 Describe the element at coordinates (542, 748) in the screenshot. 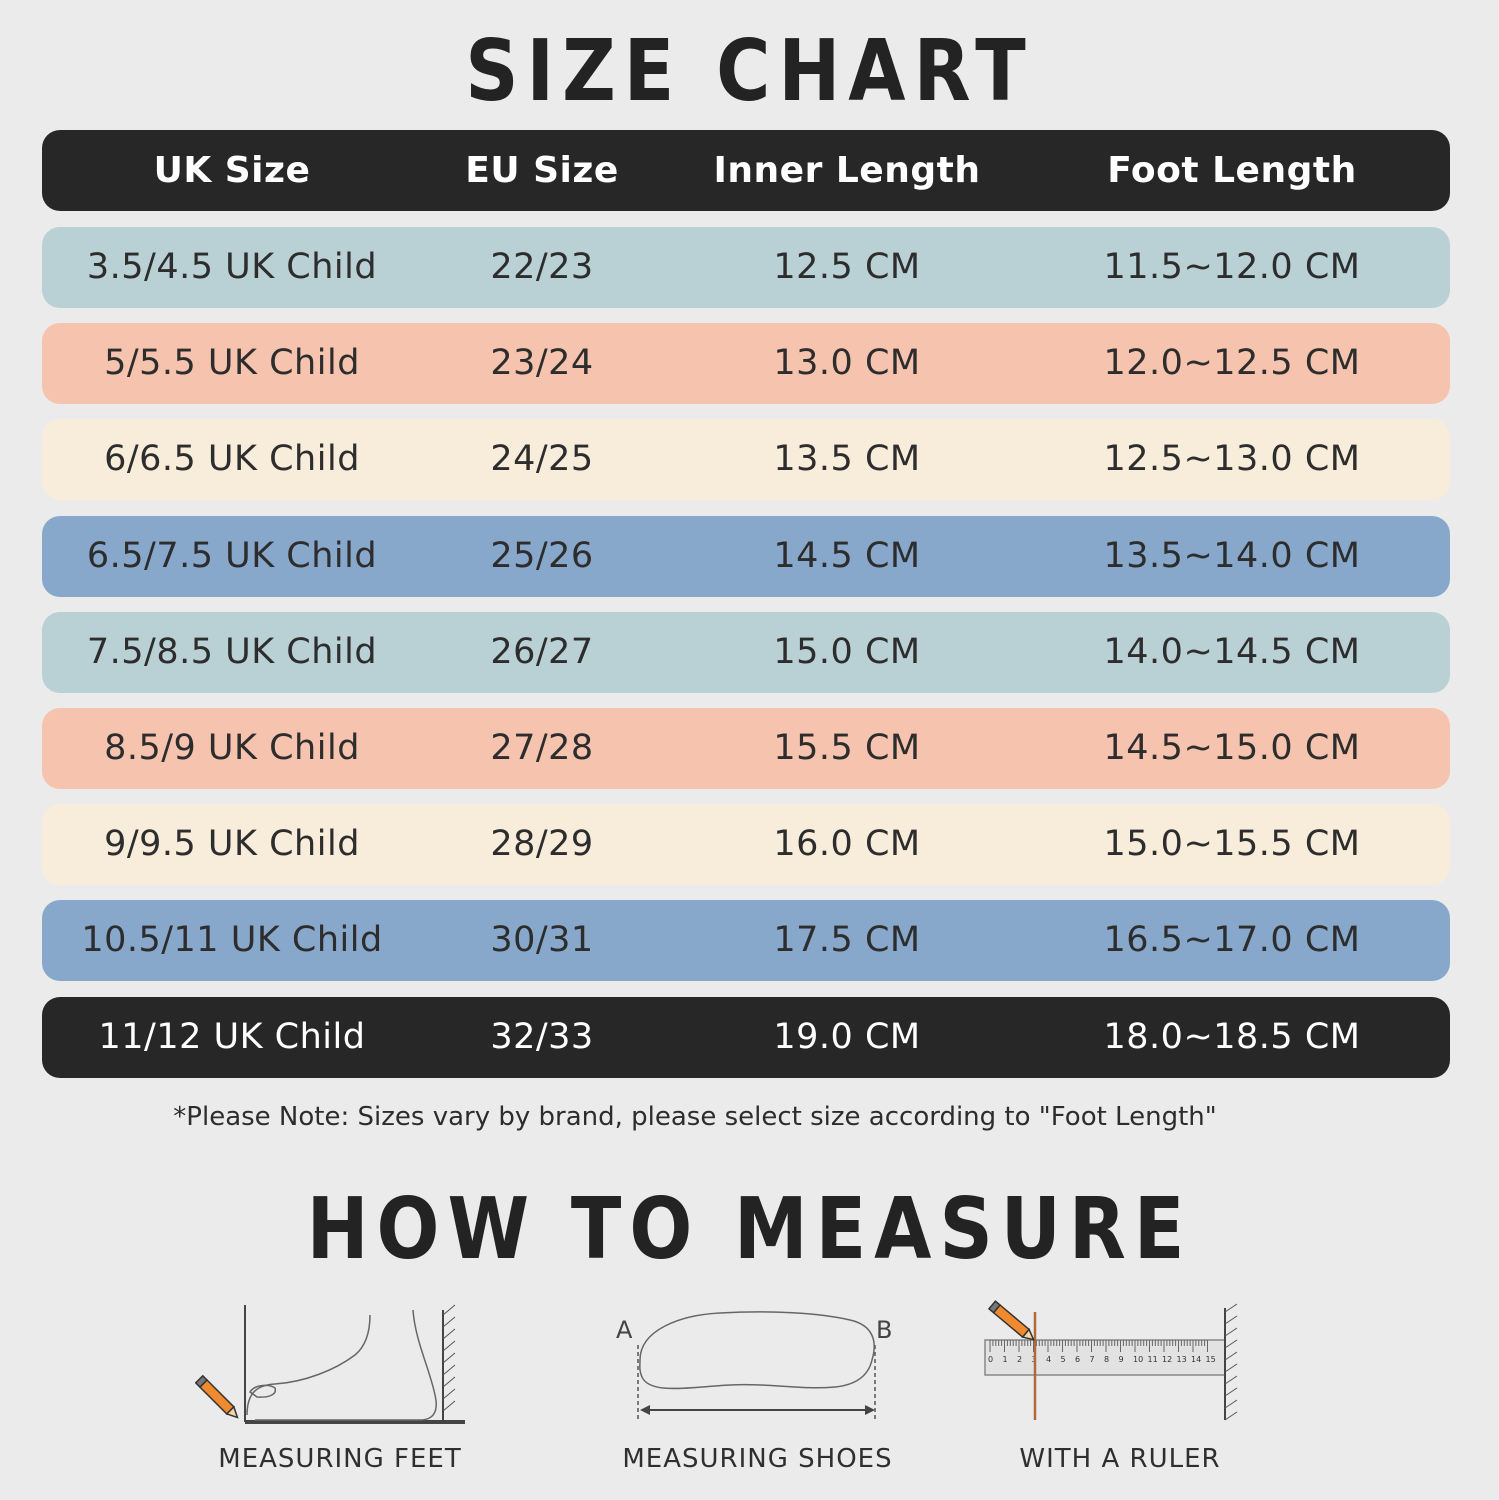

I see `cell-eu-size: 27/28` at that location.